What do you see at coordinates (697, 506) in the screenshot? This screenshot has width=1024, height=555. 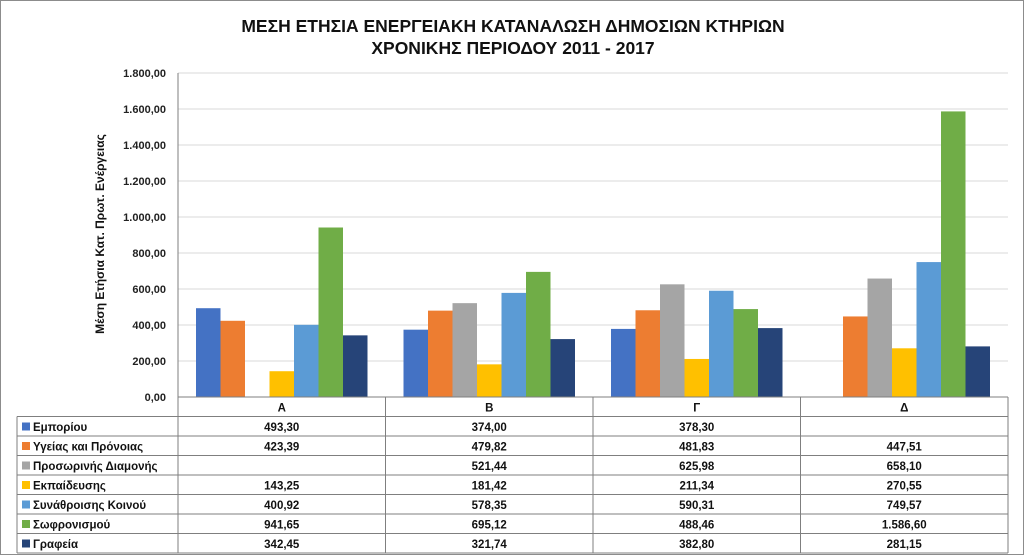 I see `data-label: 590,31` at bounding box center [697, 506].